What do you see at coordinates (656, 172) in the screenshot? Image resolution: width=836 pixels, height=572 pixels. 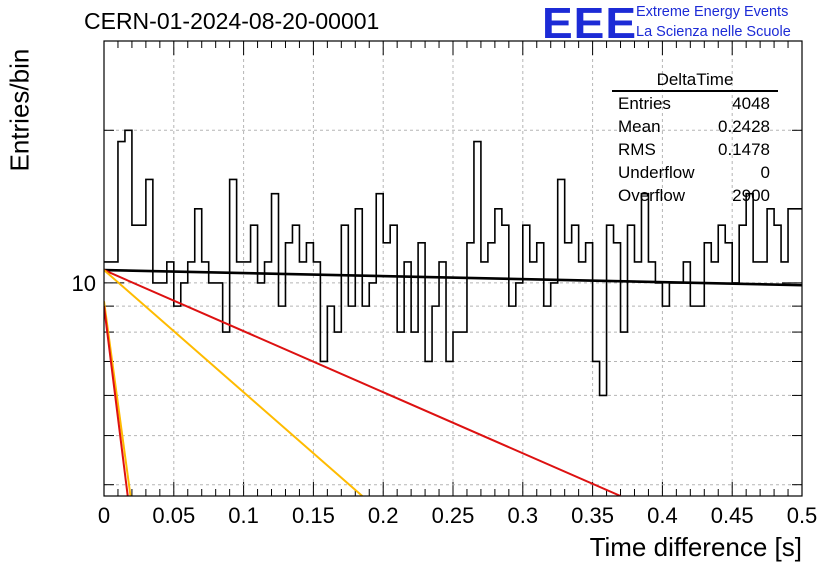 I see `stats-label: Underflow` at bounding box center [656, 172].